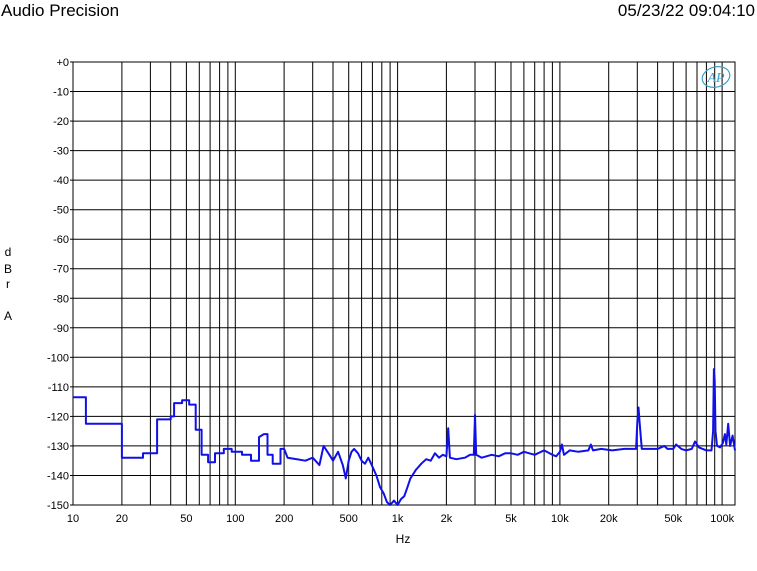  I want to click on x-tick-label: 20, so click(122, 519).